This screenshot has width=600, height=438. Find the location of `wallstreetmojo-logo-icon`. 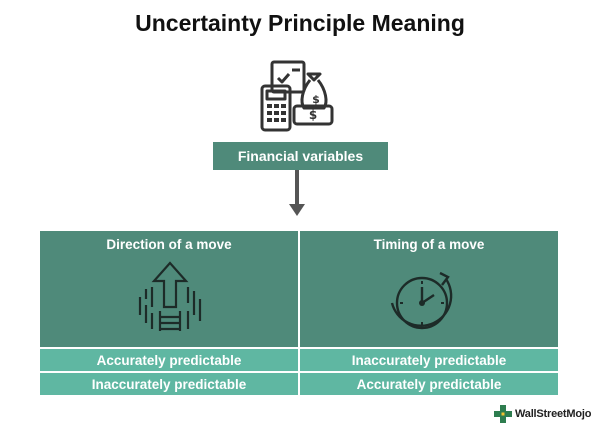

wallstreetmojo-logo-icon is located at coordinates (503, 414).